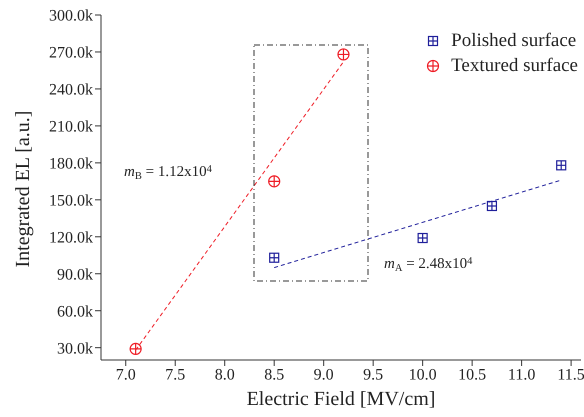  What do you see at coordinates (75, 311) in the screenshot?
I see `y-tick-label: 60.0k` at bounding box center [75, 311].